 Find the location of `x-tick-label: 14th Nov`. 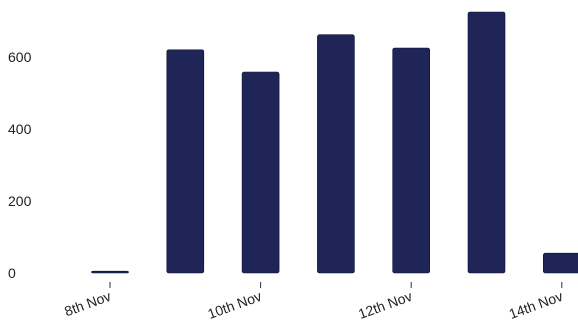

x-tick-label: 14th Nov is located at coordinates (536, 305).